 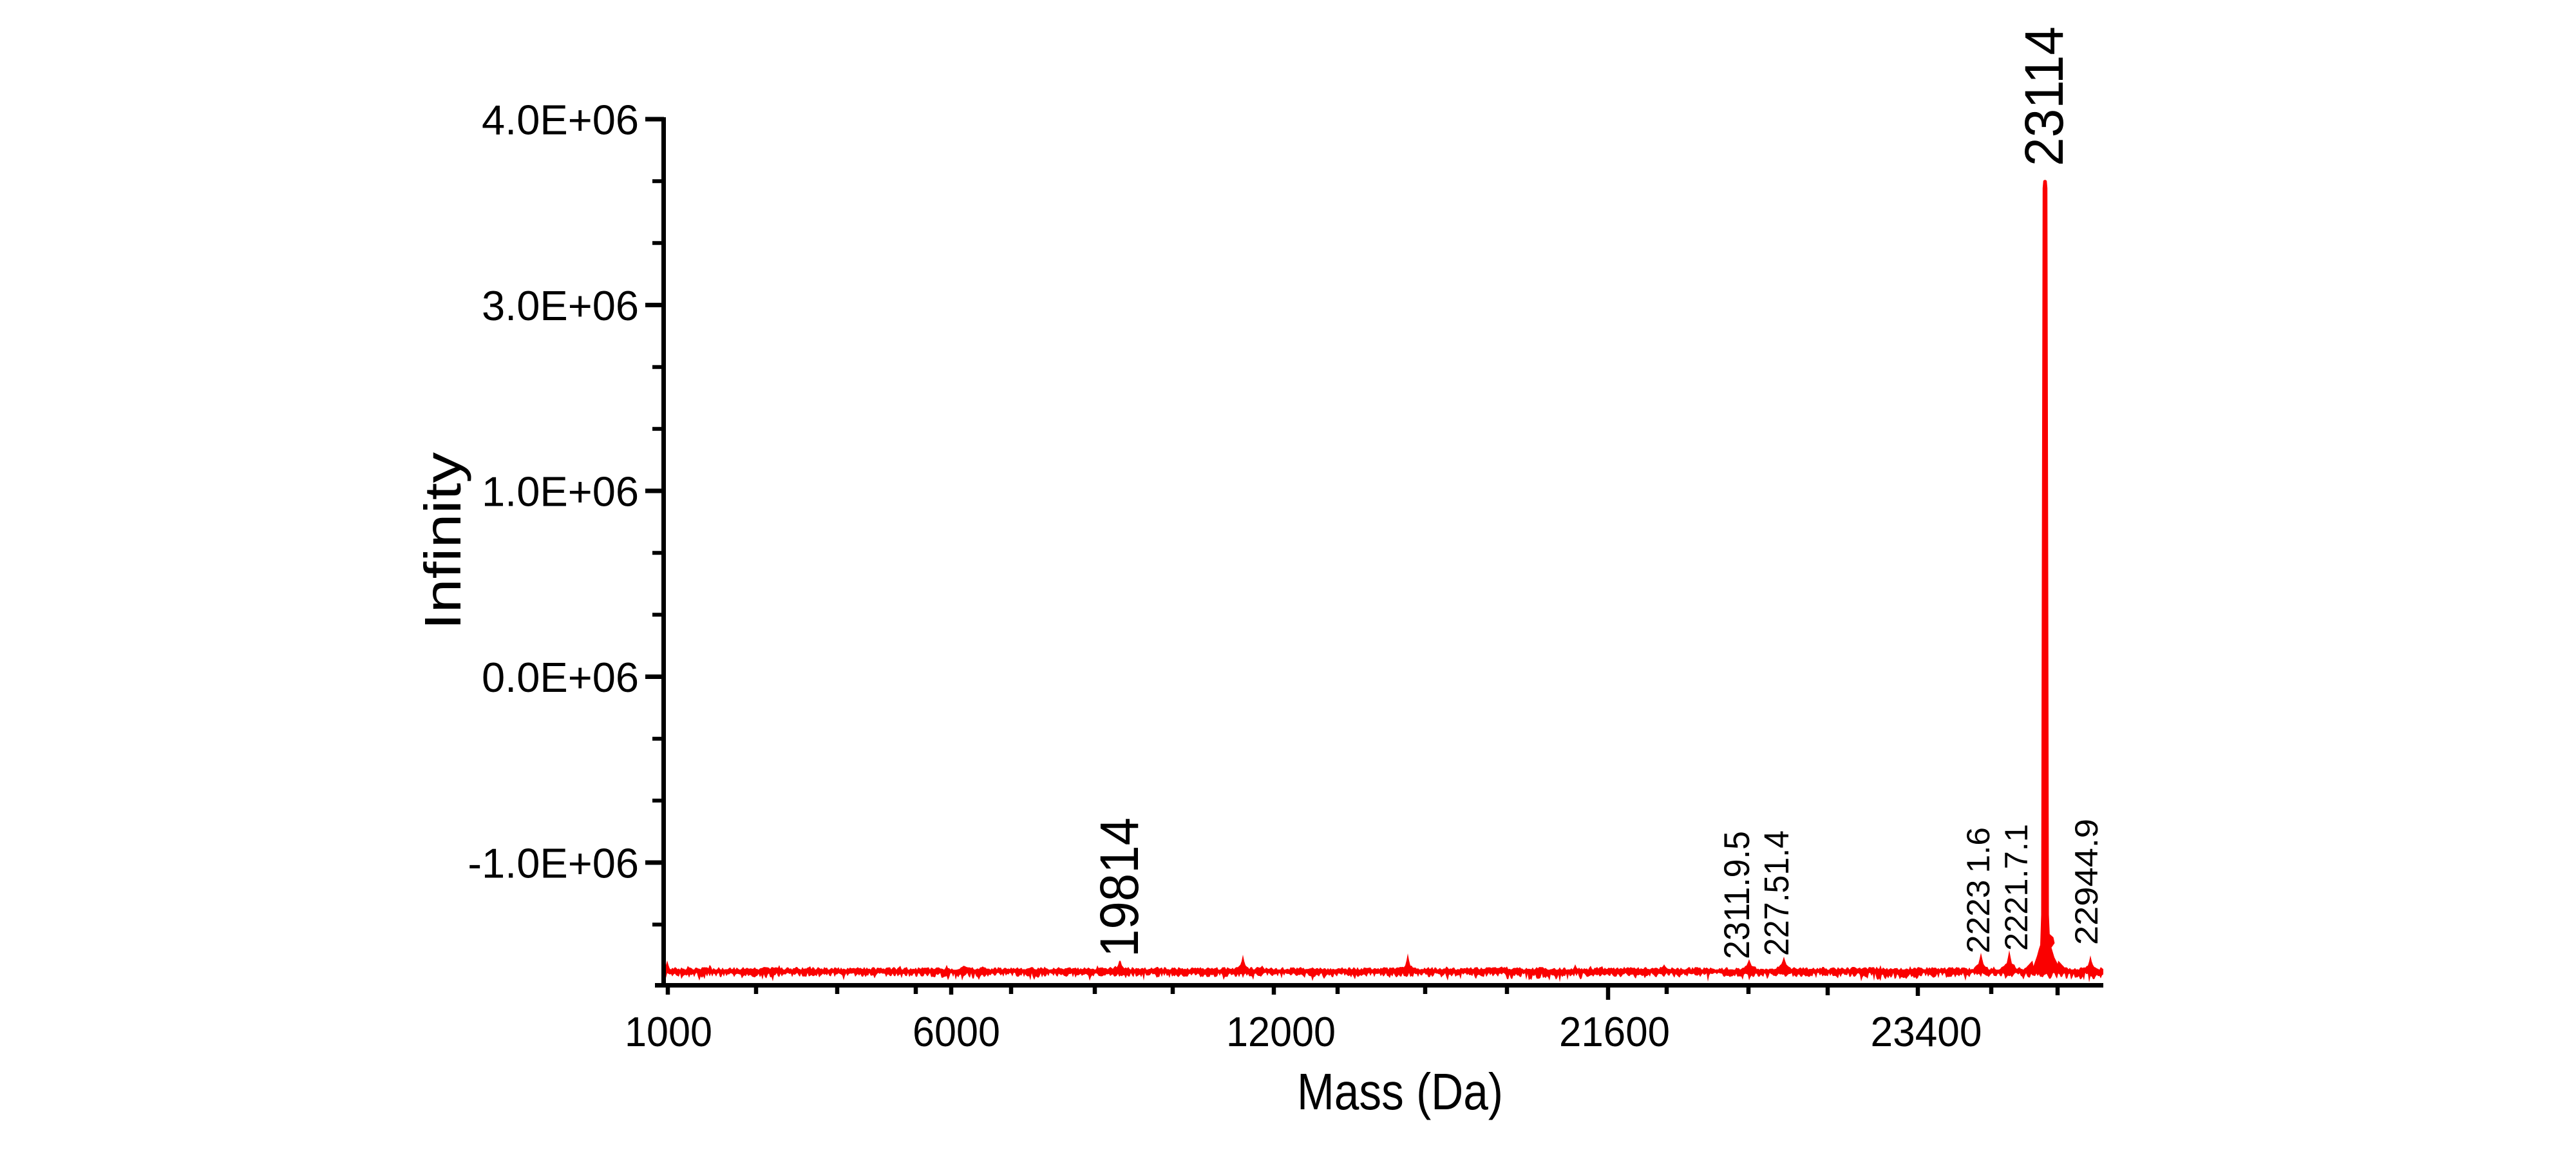 I want to click on svg-text: 1000, so click(x=668, y=1031).